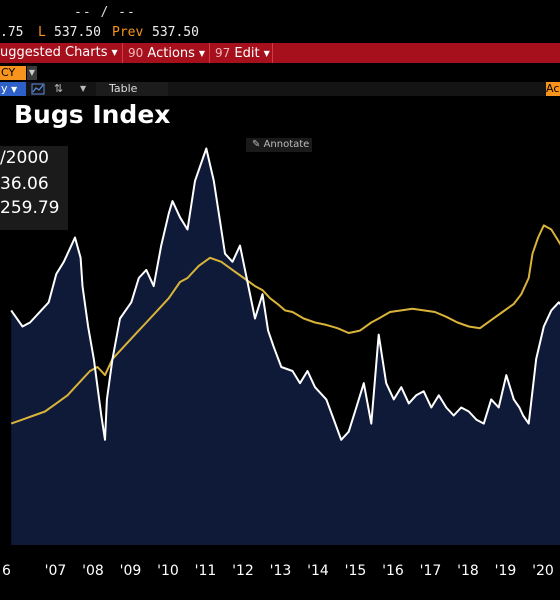 The height and width of the screenshot is (600, 560). Describe the element at coordinates (171, 53) in the screenshot. I see `actions-label: Actions` at that location.